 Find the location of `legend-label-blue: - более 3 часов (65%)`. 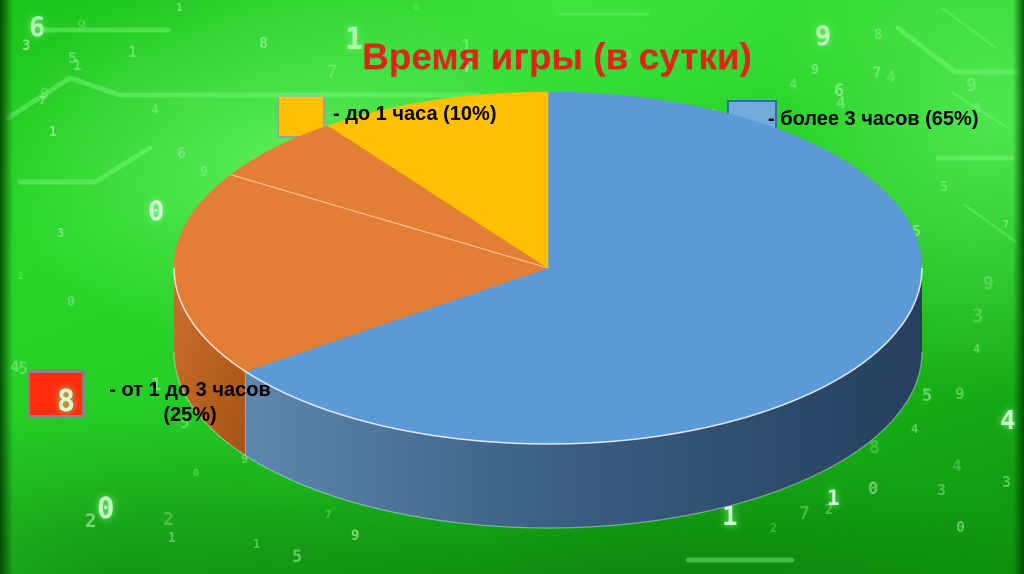

legend-label-blue: - более 3 часов (65%) is located at coordinates (873, 119).